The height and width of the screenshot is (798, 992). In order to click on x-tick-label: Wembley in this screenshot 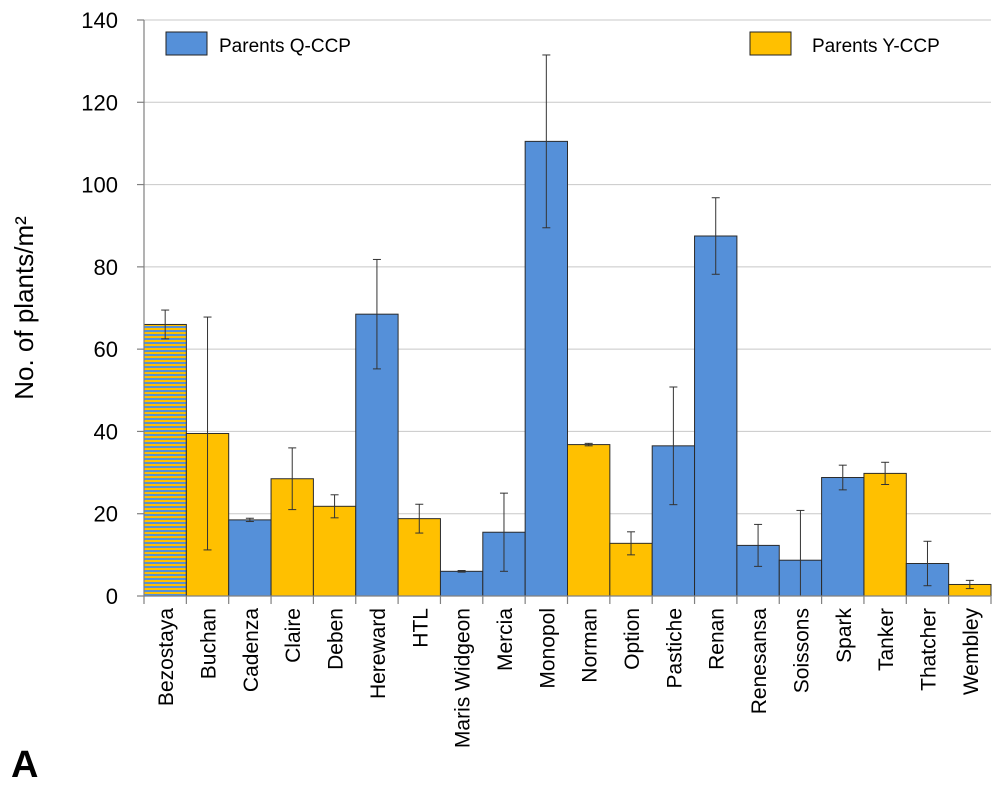, I will do `click(971, 652)`.